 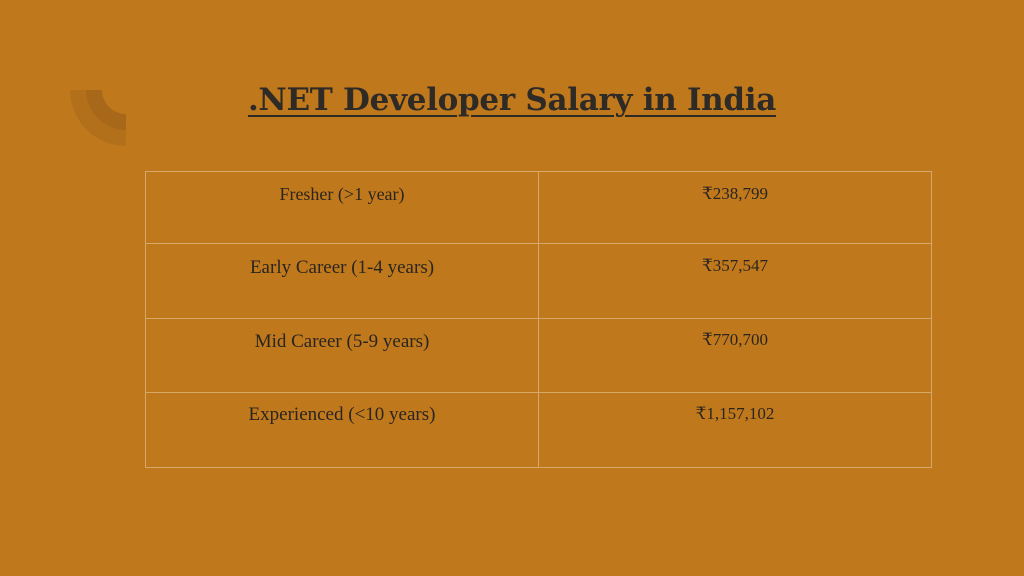 What do you see at coordinates (735, 355) in the screenshot?
I see `table-cell-salary: ₹770,700` at bounding box center [735, 355].